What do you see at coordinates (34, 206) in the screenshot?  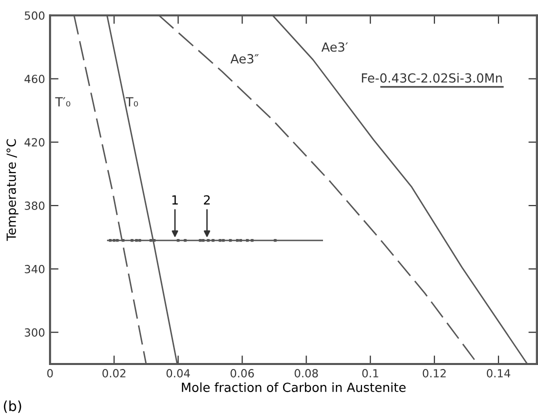 I see `y-tick-label: 380` at bounding box center [34, 206].